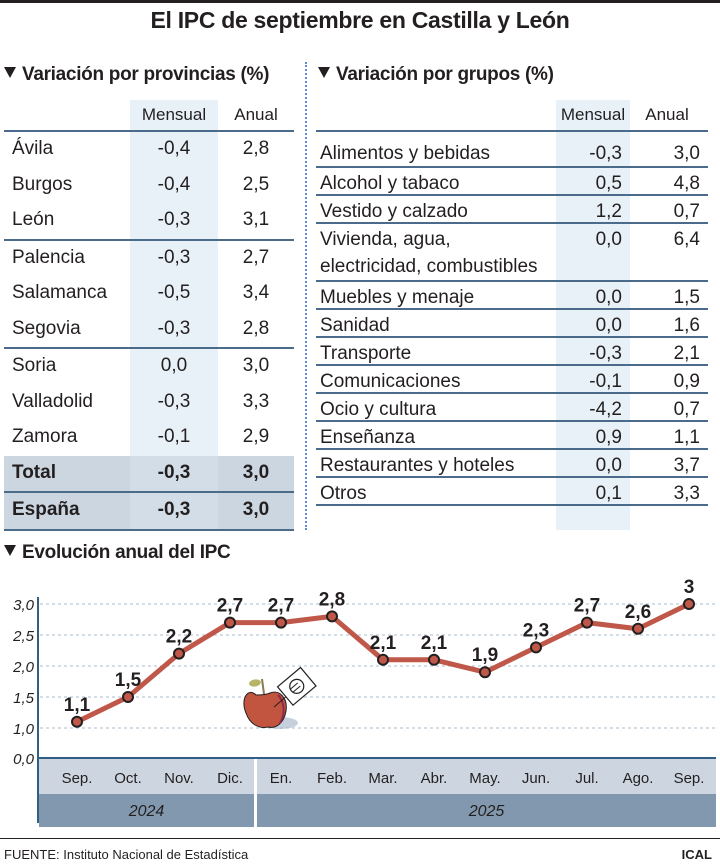 The image size is (720, 868). Describe the element at coordinates (174, 472) in the screenshot. I see `total-mensual-value: -0,3` at that location.